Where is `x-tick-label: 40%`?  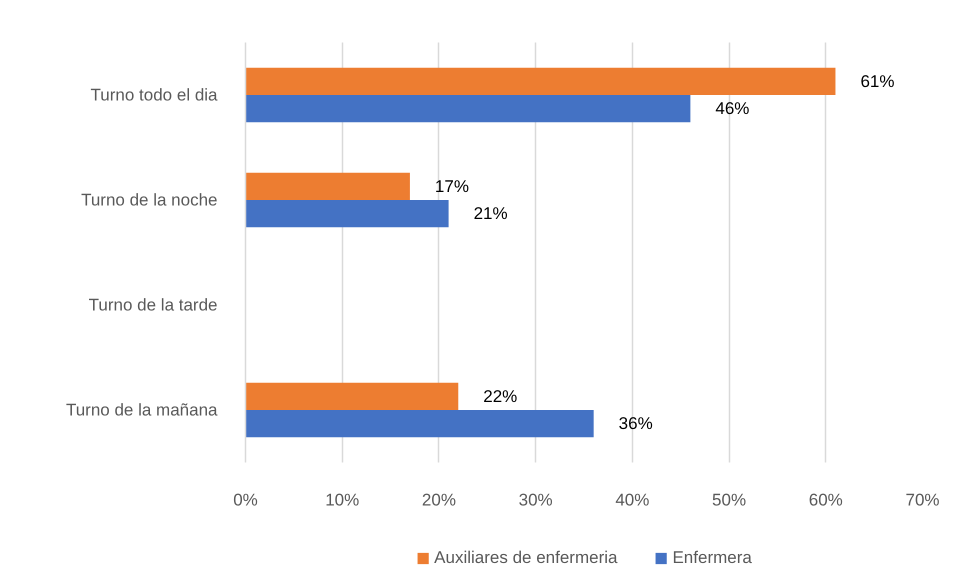
x-tick-label: 40% is located at coordinates (632, 500).